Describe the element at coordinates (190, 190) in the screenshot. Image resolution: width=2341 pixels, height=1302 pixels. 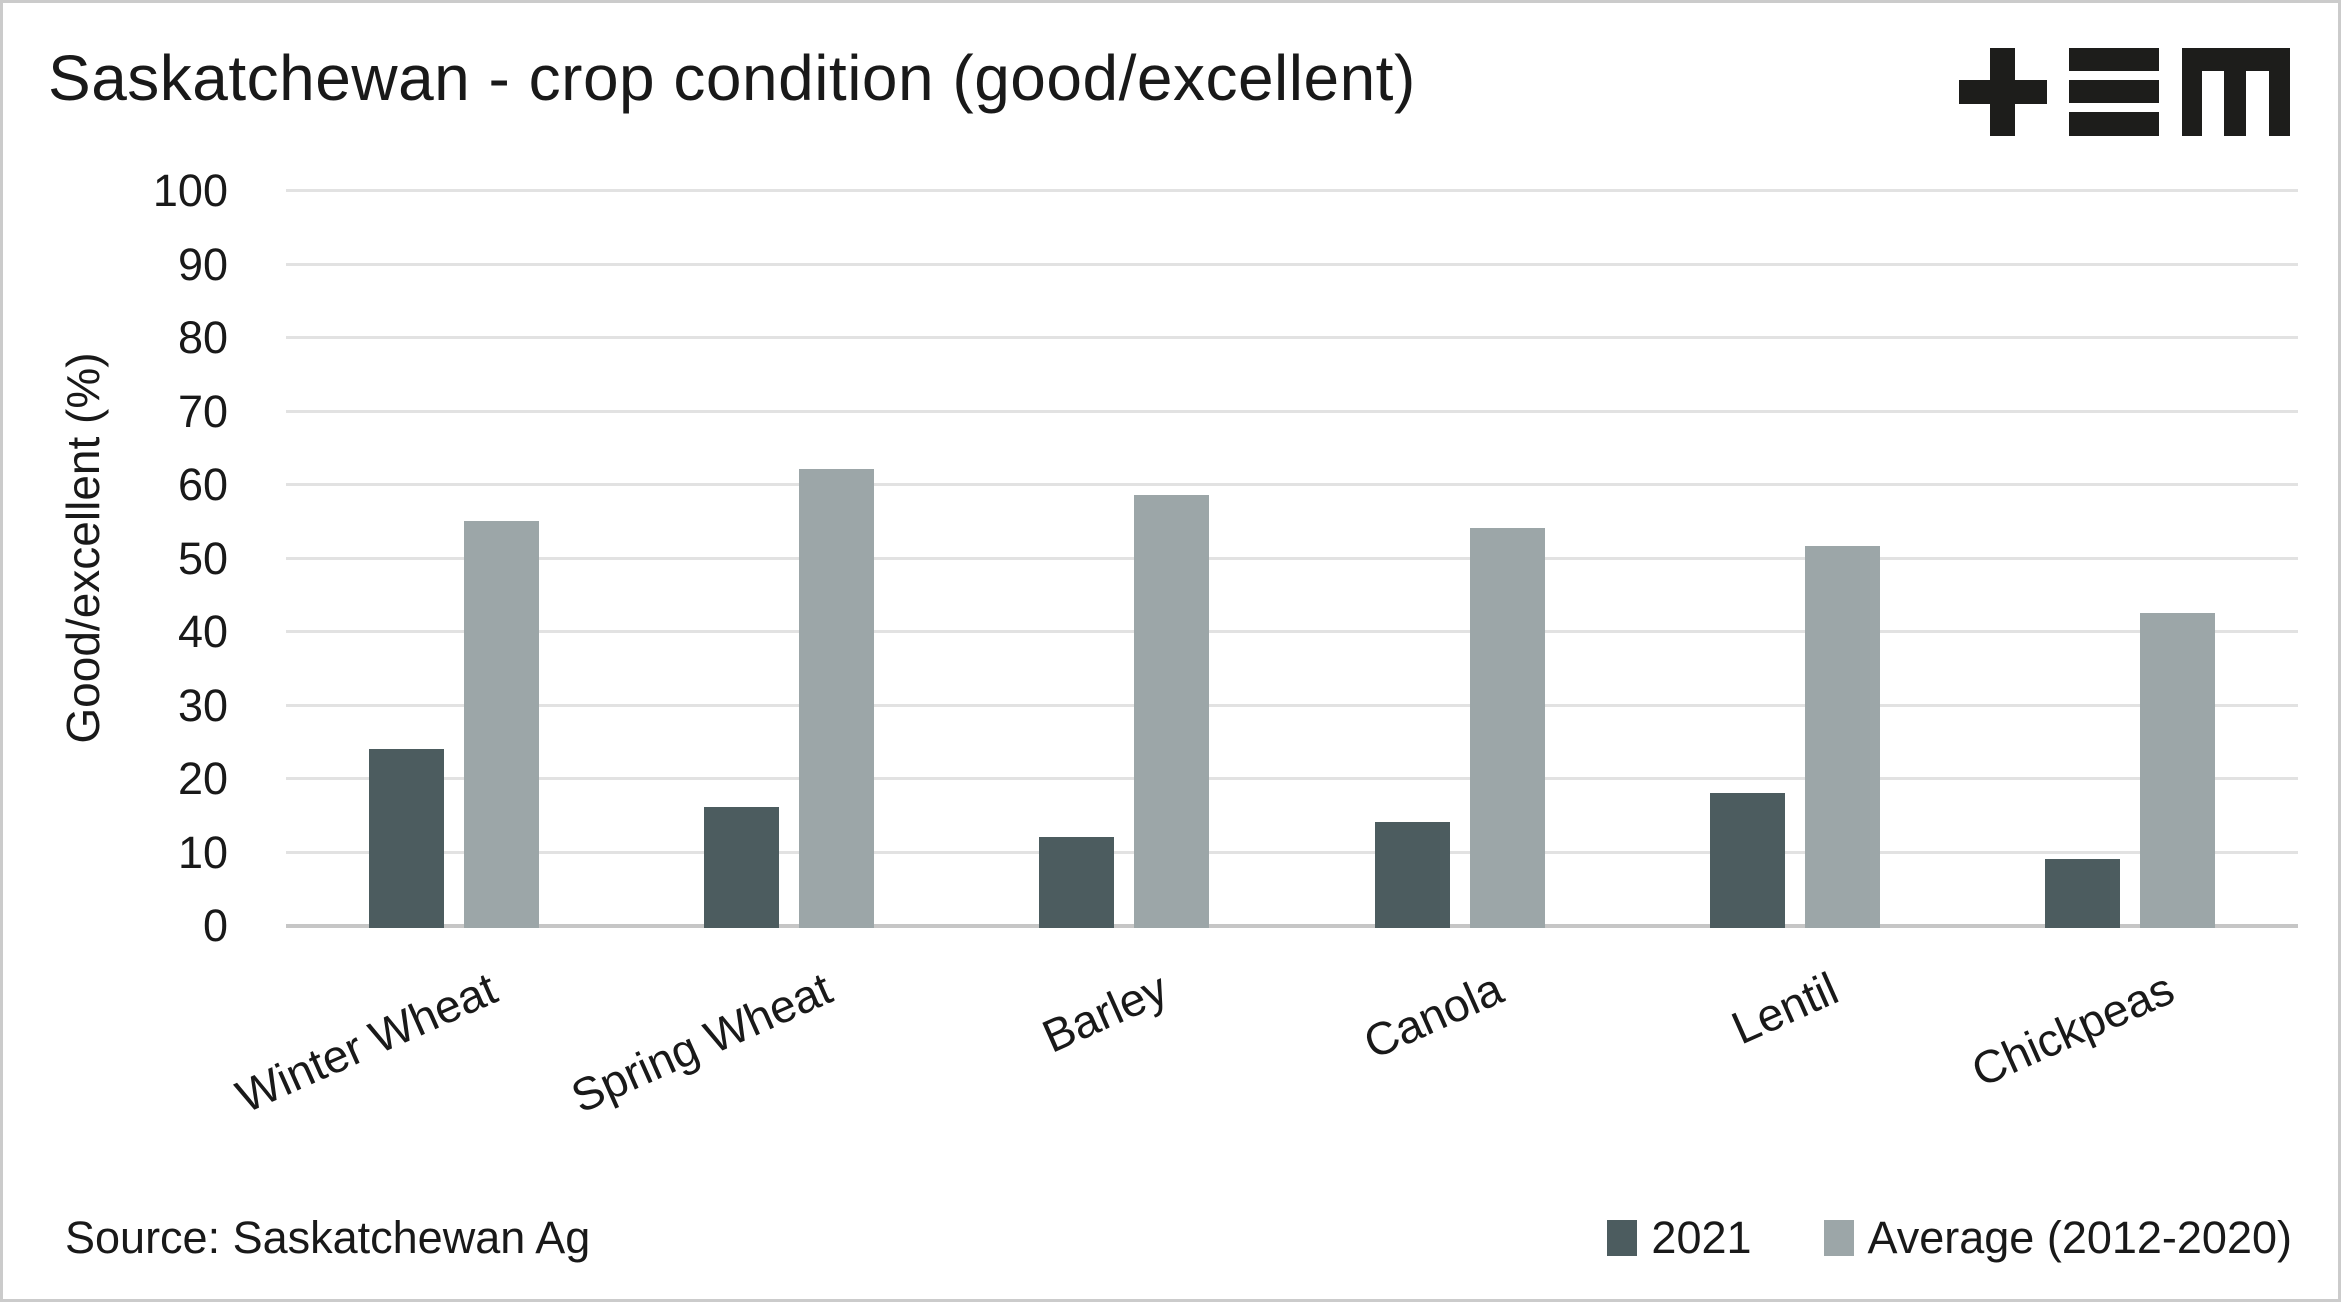
I see `y-tick-label: 100` at that location.